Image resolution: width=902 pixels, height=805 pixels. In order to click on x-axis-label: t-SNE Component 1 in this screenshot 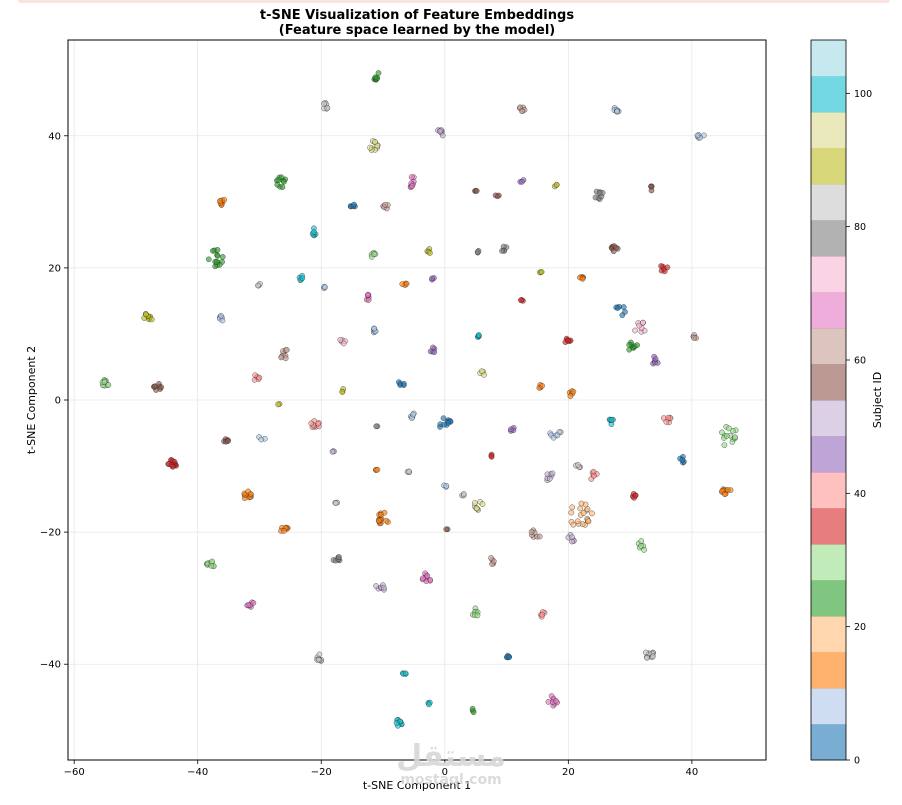, I will do `click(417, 785)`.